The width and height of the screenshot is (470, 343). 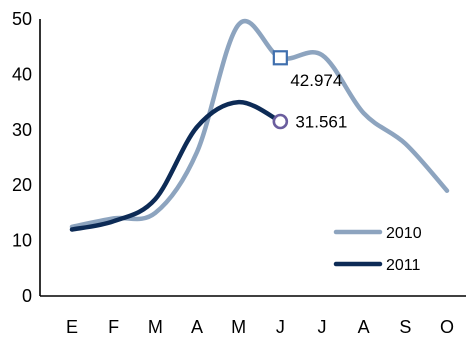 I want to click on y-tick-label-10: 10, so click(x=22, y=241).